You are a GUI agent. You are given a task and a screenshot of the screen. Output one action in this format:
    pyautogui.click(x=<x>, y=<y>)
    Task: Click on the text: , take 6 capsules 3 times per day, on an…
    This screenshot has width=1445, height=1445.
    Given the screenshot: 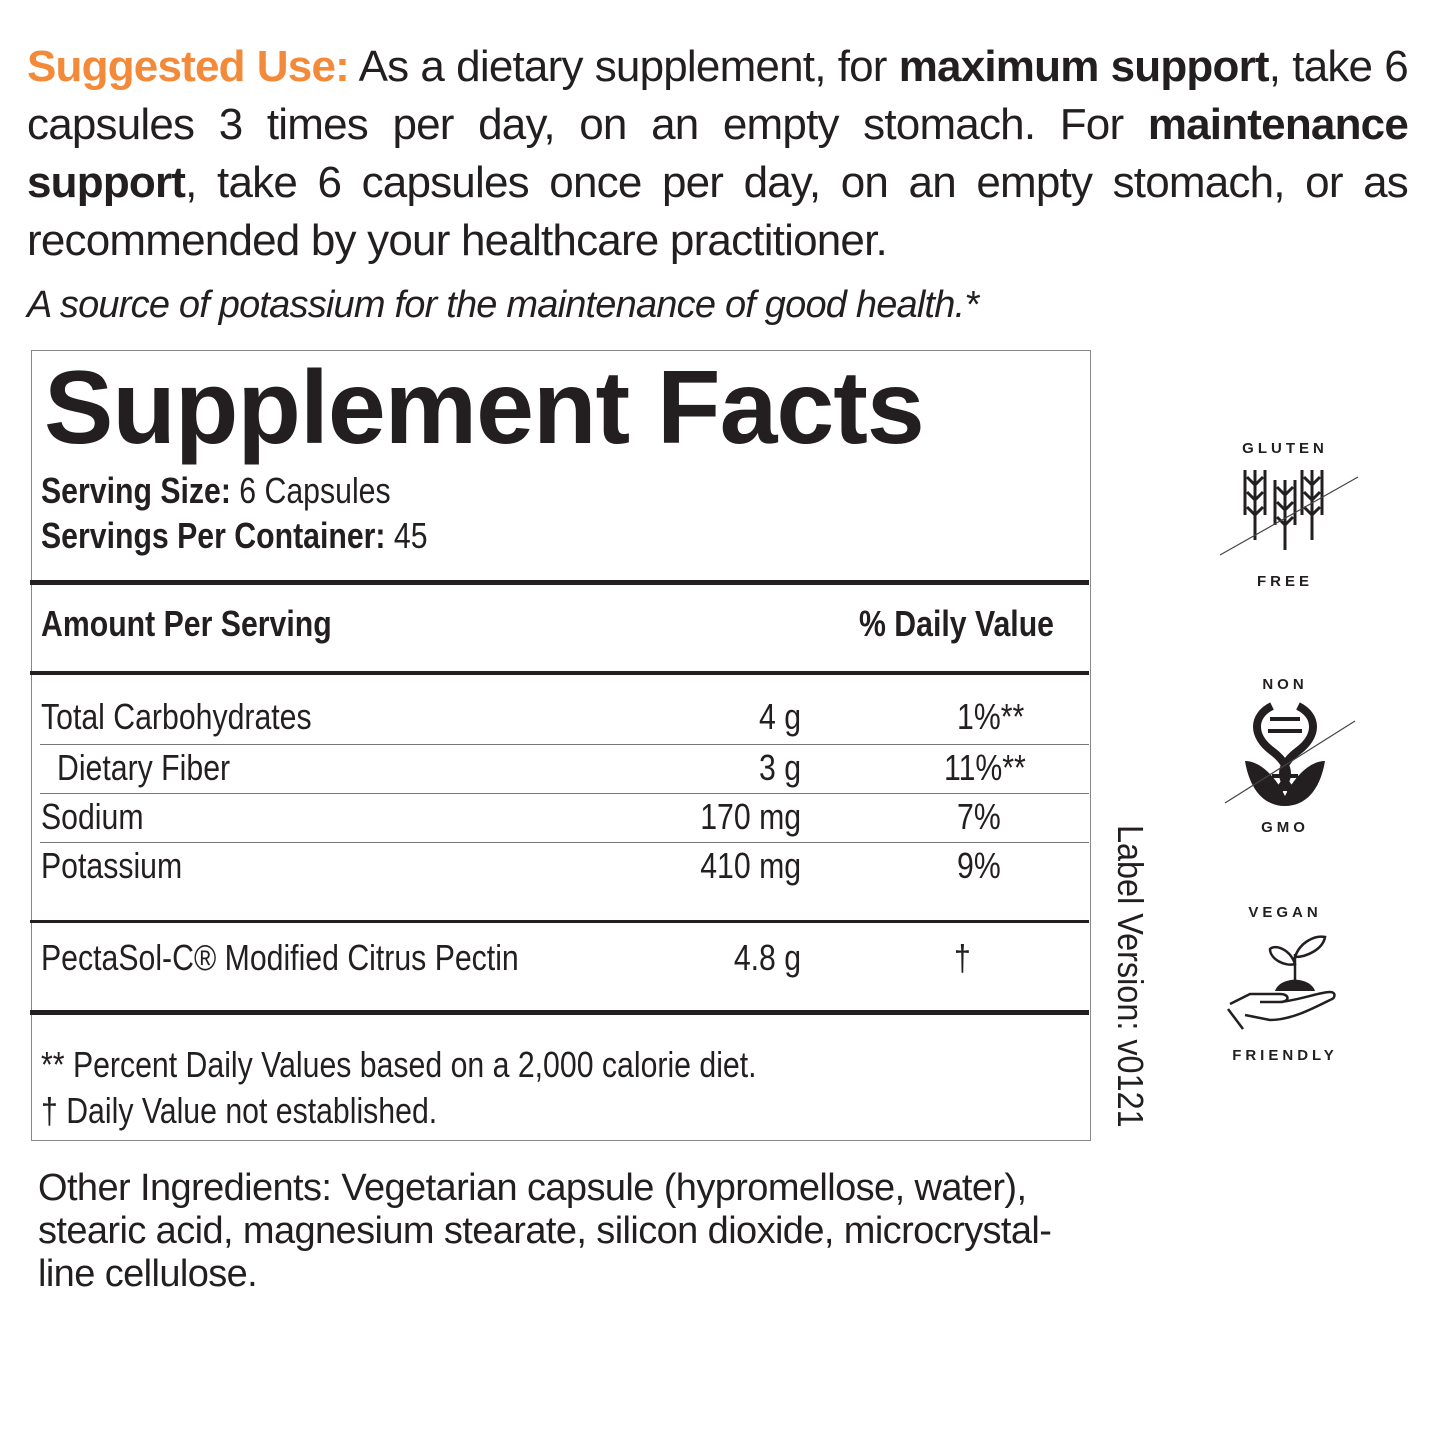 What is the action you would take?
    pyautogui.click(x=718, y=95)
    